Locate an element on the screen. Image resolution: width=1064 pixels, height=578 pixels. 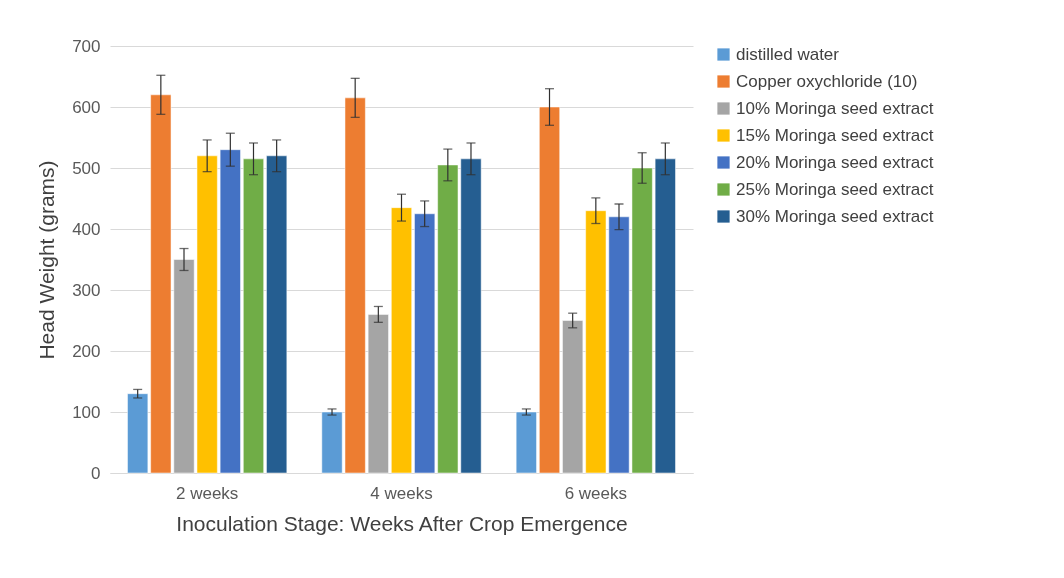
x-axis-title: Inoculation Stage: Weeks After Crop Emergence is located at coordinates (402, 523).